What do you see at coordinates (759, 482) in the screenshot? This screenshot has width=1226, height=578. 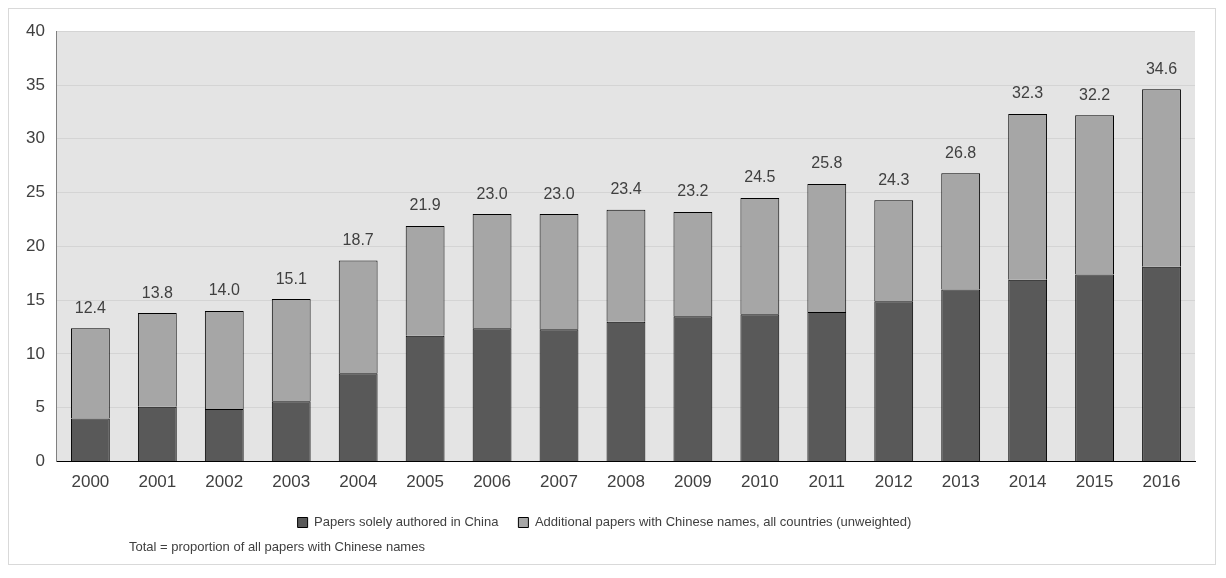 I see `x-tick-label: 2010` at bounding box center [759, 482].